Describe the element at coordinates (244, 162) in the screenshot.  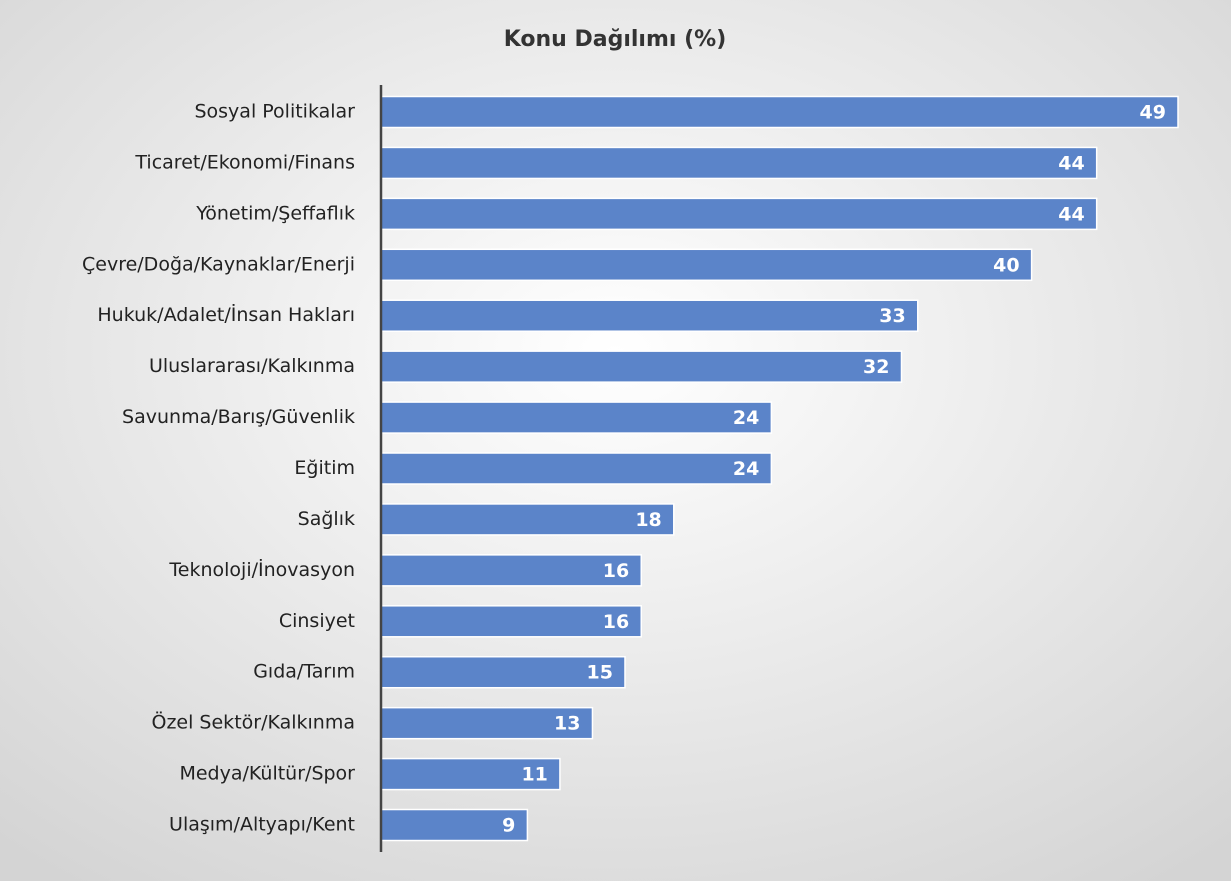
I see `category-label: Ticaret/Ekonomi/Finans` at that location.